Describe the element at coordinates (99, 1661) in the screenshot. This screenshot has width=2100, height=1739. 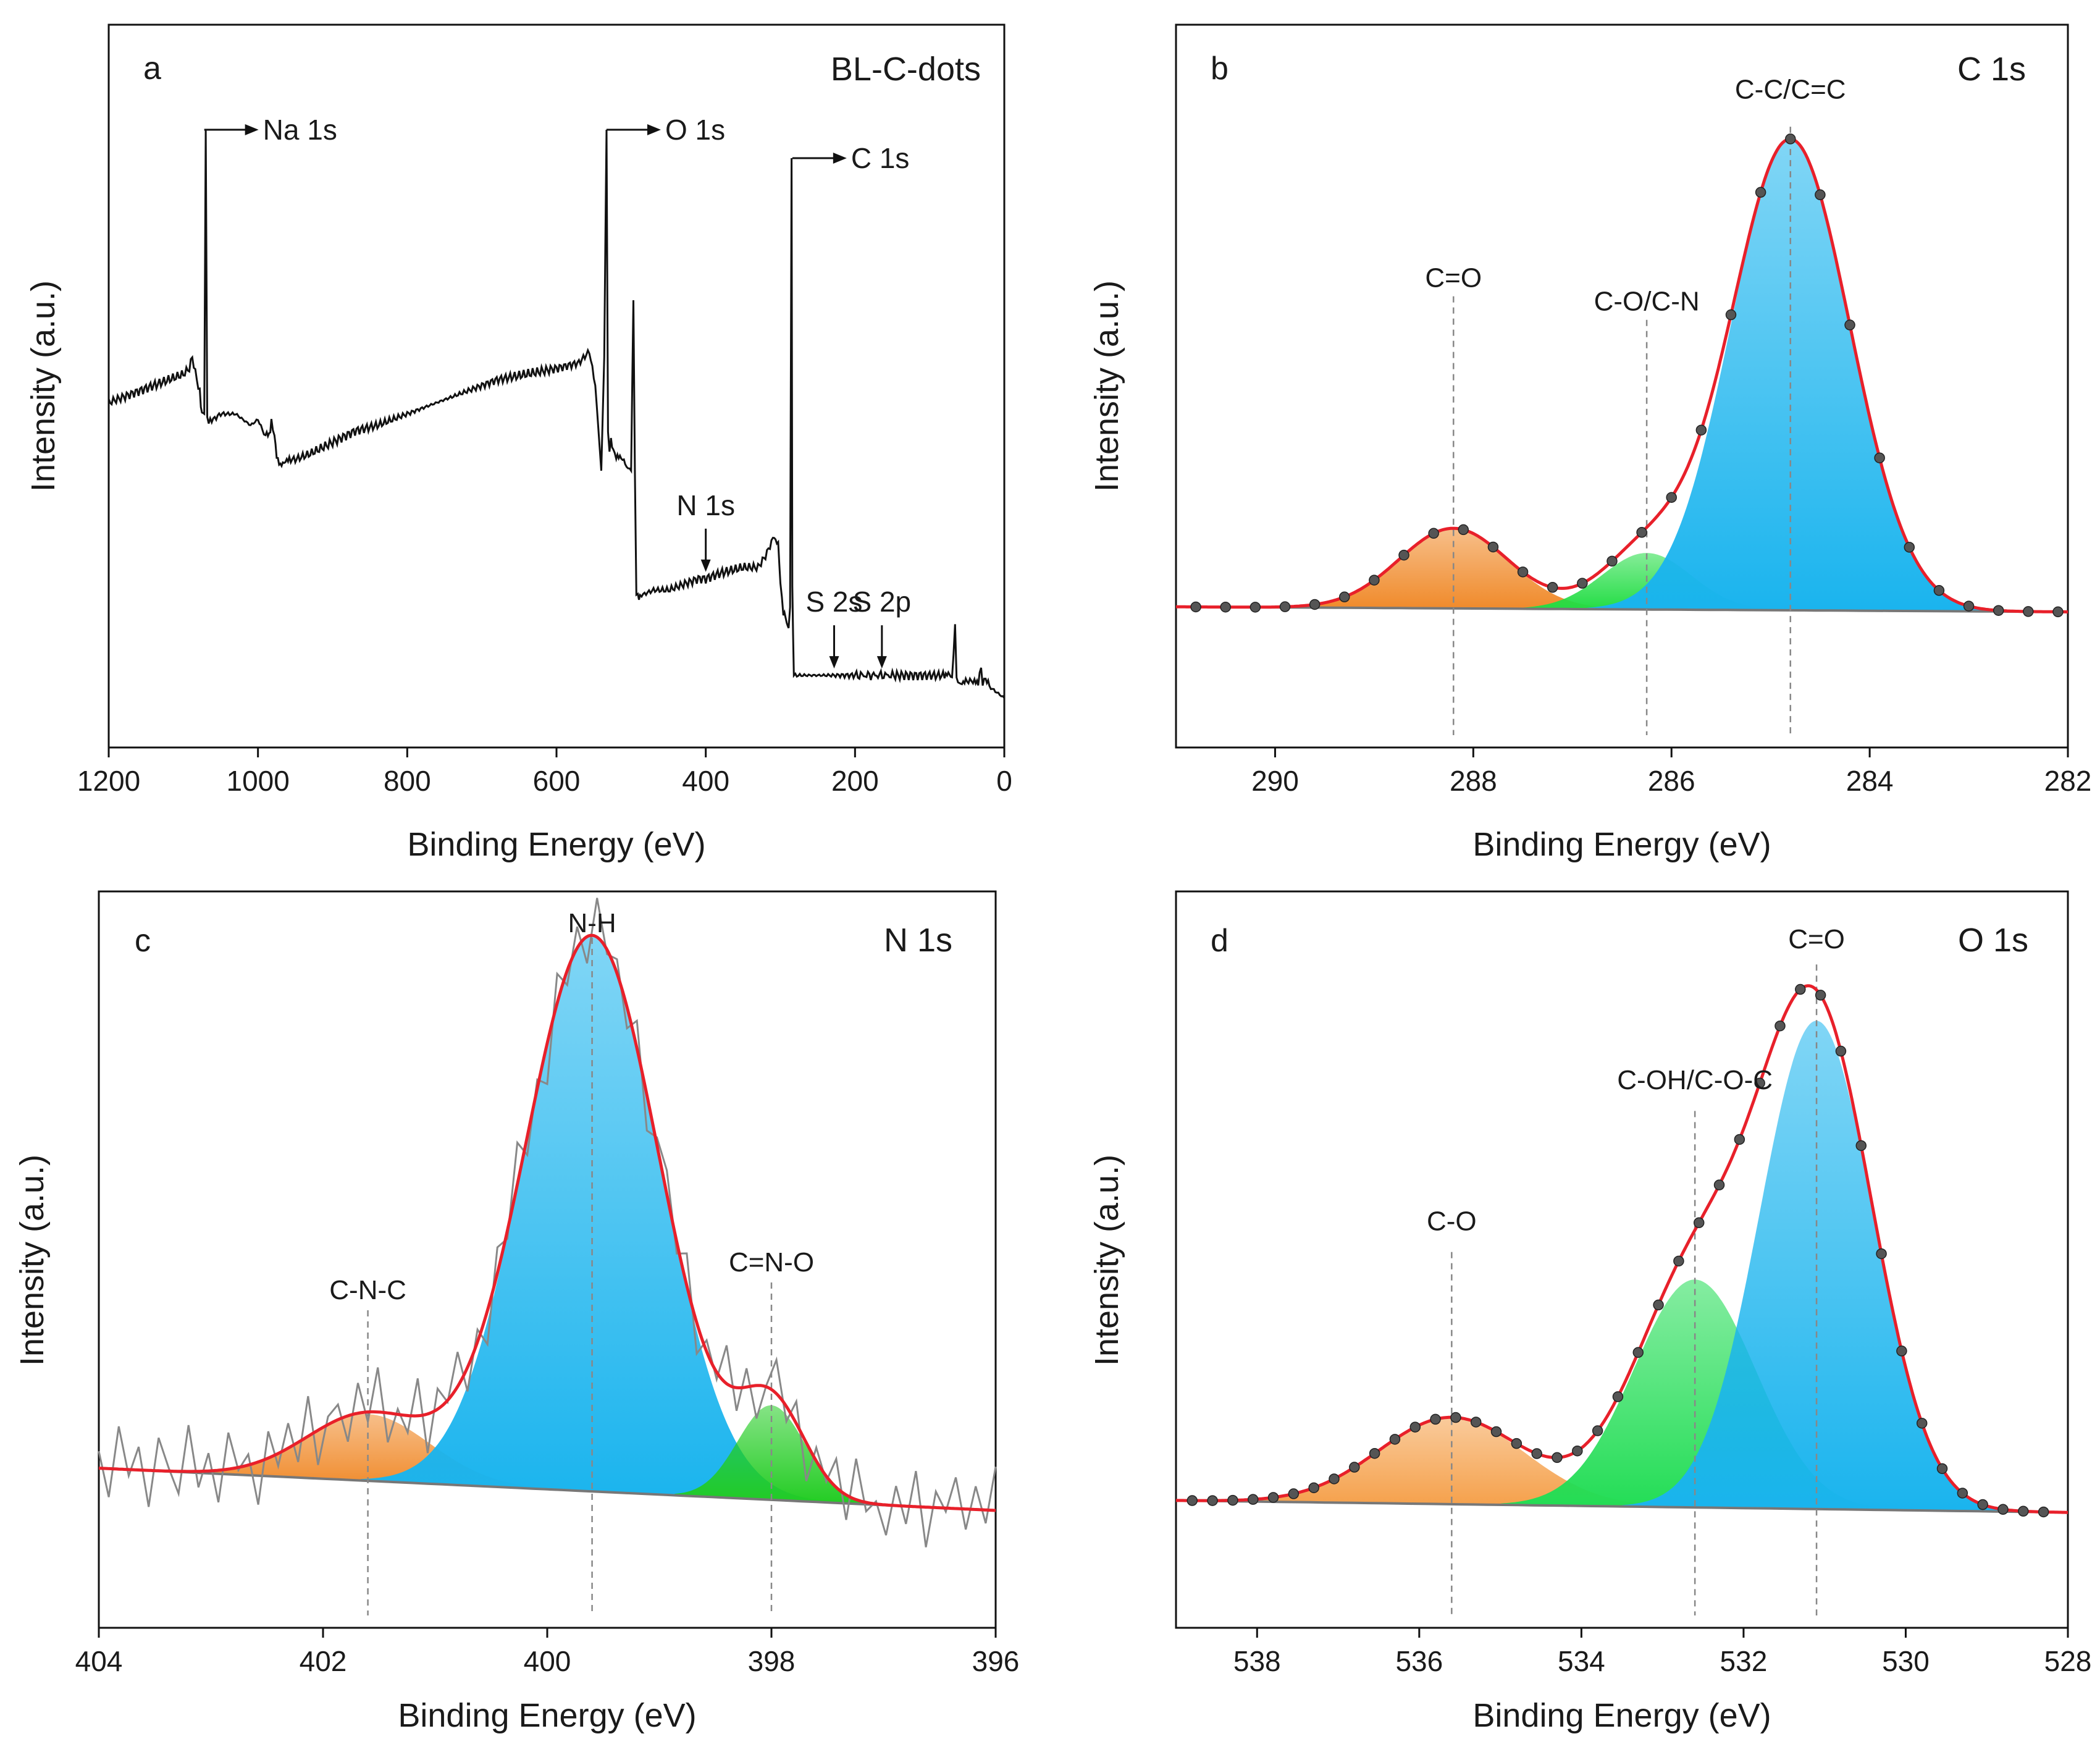
I see `x-tick-label: 404` at that location.